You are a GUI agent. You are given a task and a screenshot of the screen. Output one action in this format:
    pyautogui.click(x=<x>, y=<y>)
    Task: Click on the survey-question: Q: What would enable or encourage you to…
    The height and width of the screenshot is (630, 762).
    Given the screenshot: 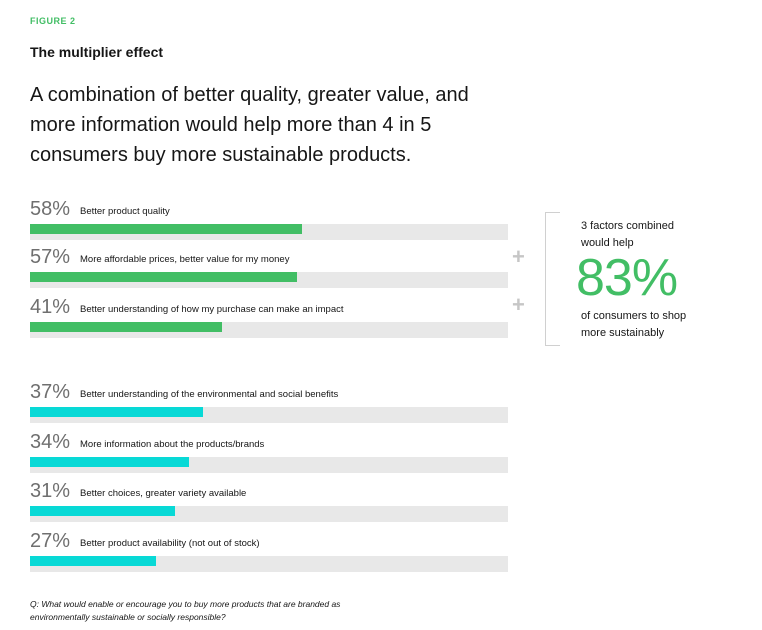 What is the action you would take?
    pyautogui.click(x=185, y=610)
    